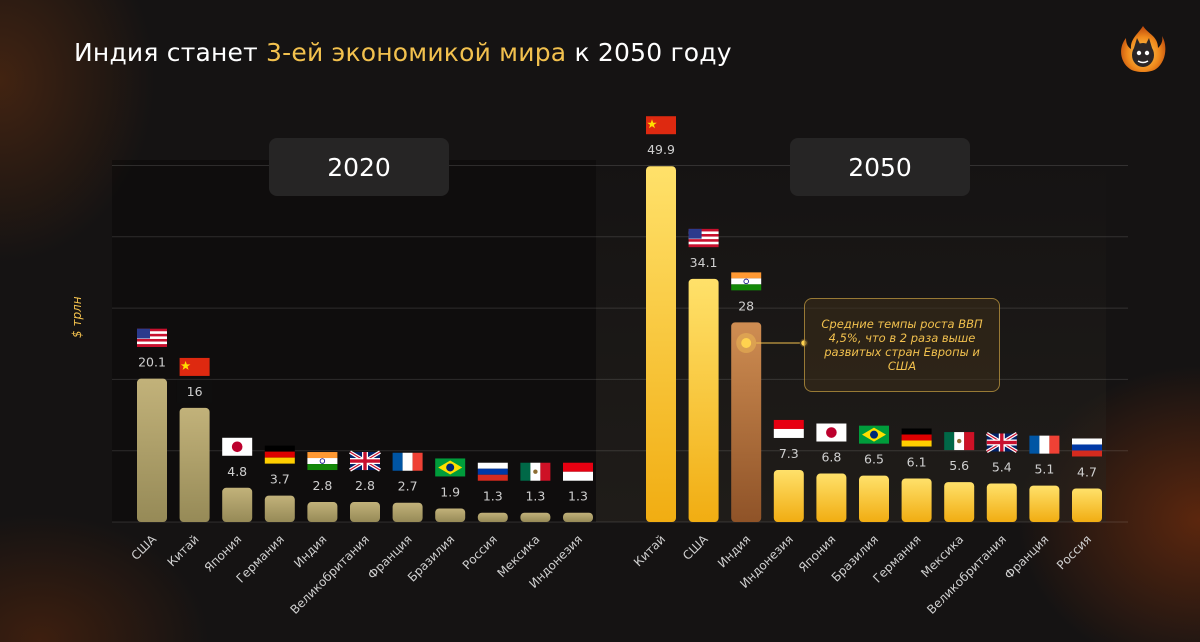 The height and width of the screenshot is (642, 1200). Describe the element at coordinates (431, 558) in the screenshot. I see `category-label: Бразилия` at that location.